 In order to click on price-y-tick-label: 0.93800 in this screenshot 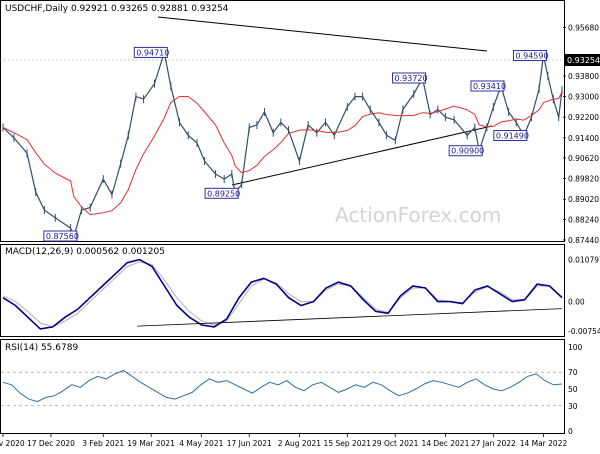, I will do `click(583, 76)`.